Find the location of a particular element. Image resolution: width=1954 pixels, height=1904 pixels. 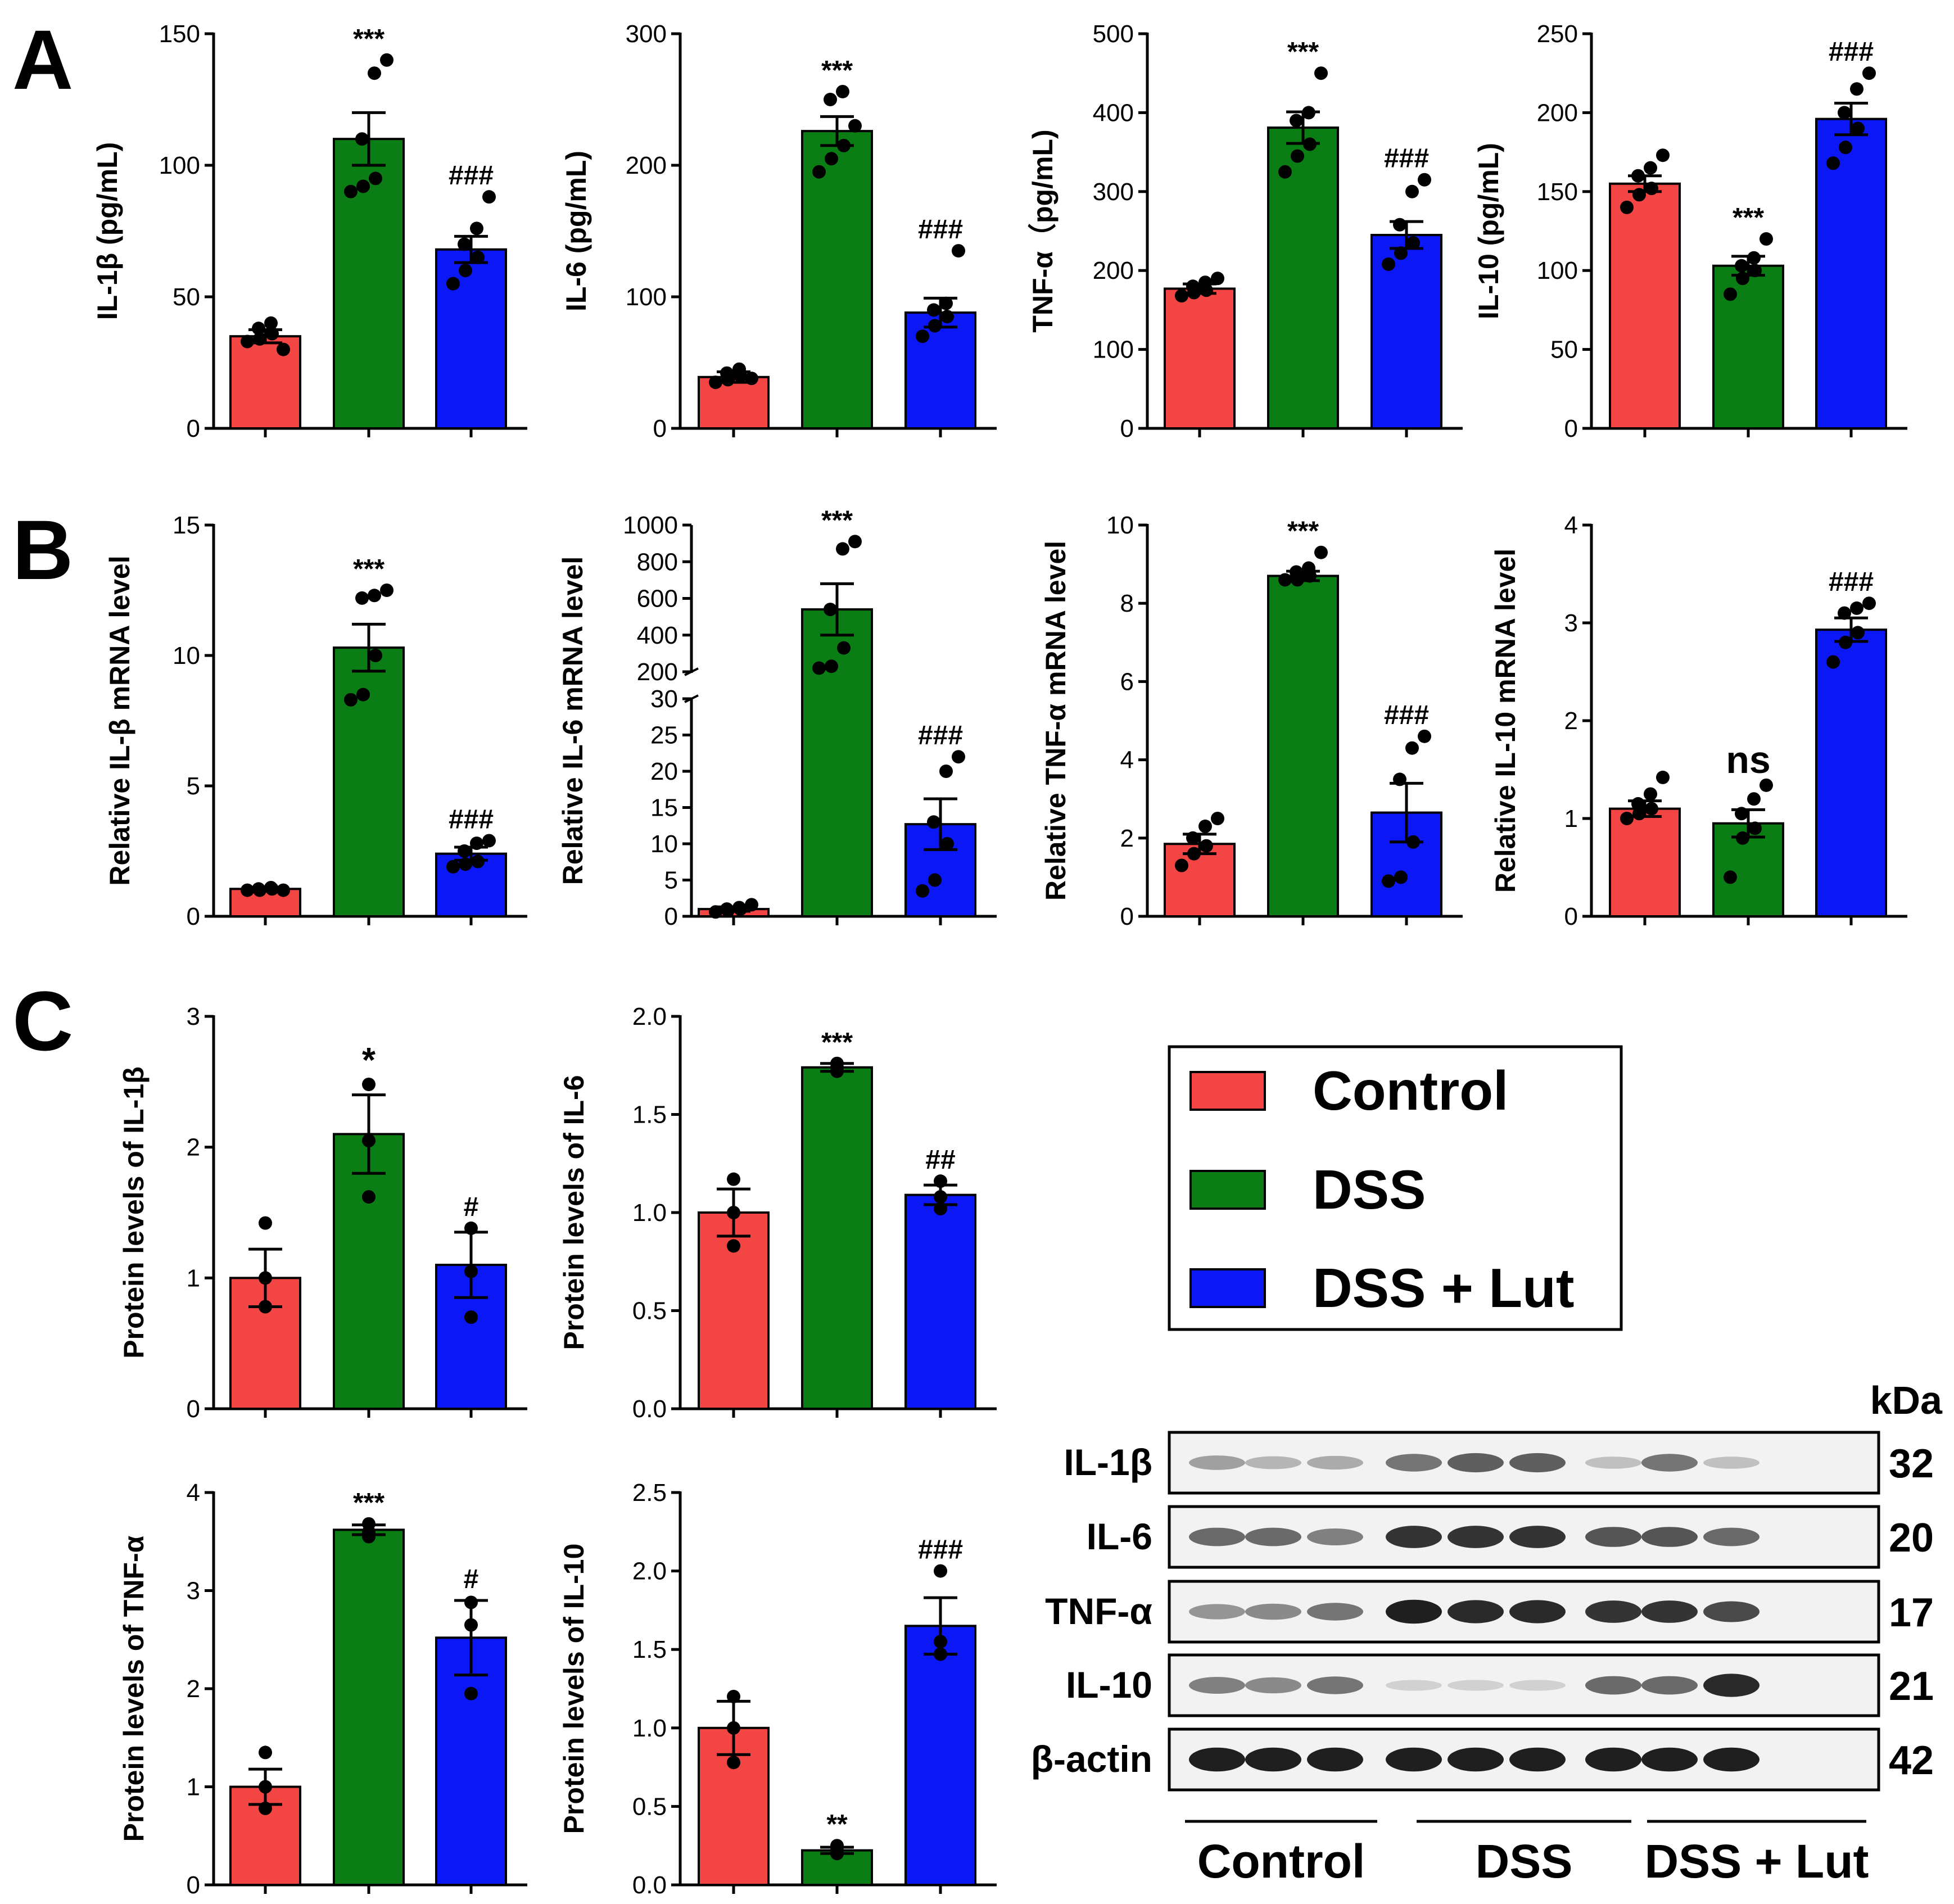

blot-row-kda: 21 is located at coordinates (1911, 1686).